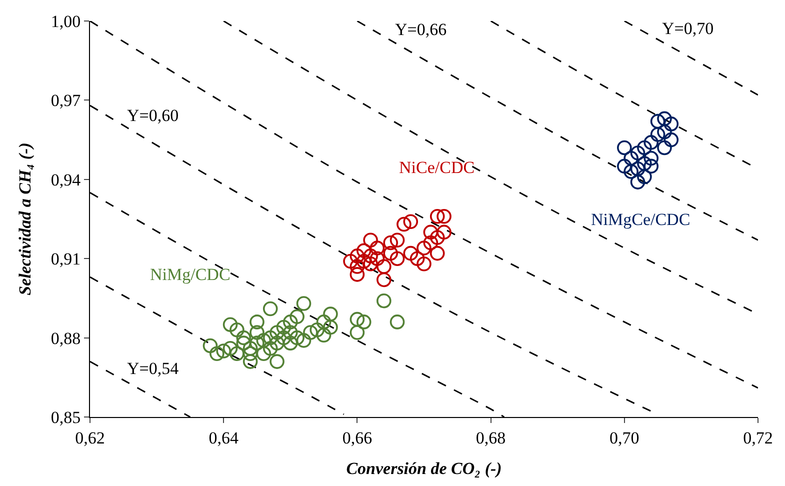 This screenshot has width=785, height=486. Describe the element at coordinates (758, 438) in the screenshot. I see `x-tick-label: 0,72` at that location.